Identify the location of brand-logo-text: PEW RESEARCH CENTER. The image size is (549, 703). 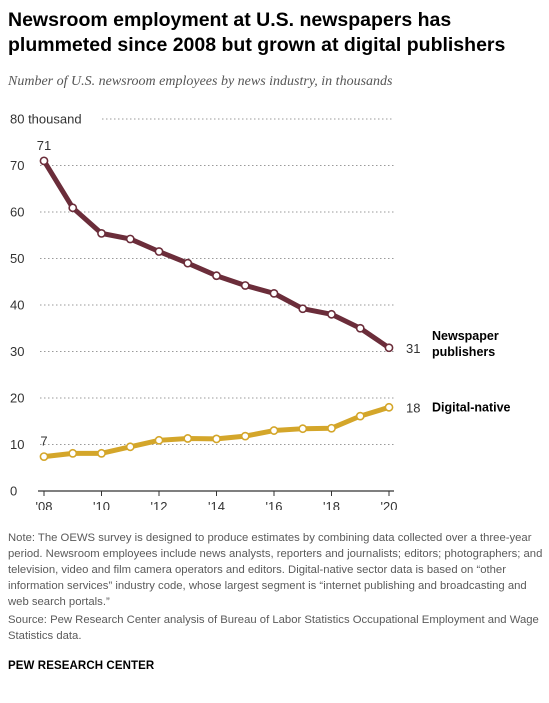
(81, 666).